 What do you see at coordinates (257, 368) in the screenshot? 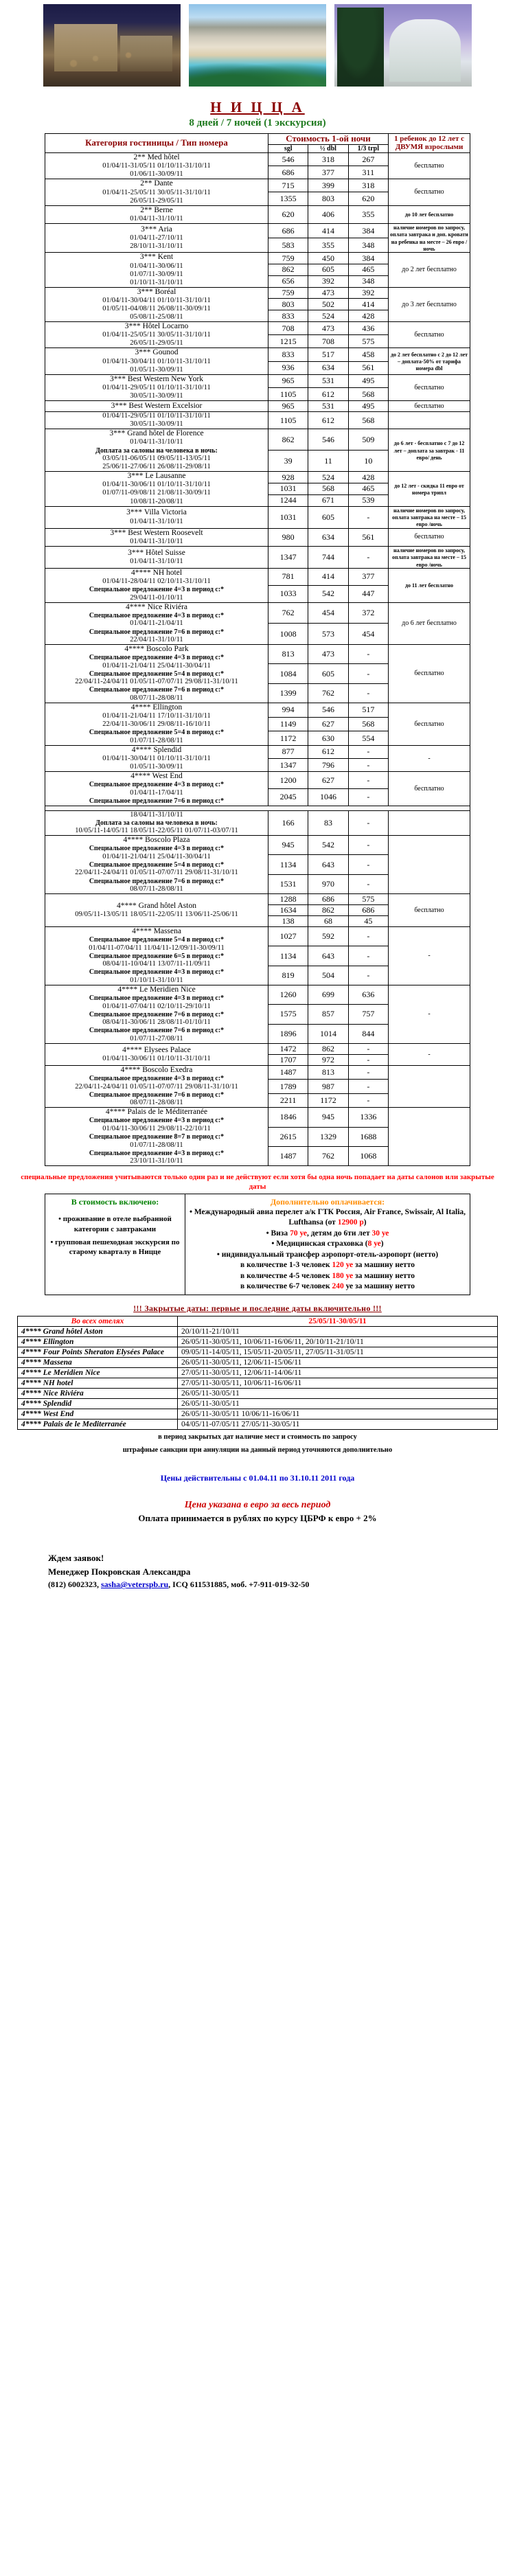
I see `table-row: 936 634 561` at bounding box center [257, 368].